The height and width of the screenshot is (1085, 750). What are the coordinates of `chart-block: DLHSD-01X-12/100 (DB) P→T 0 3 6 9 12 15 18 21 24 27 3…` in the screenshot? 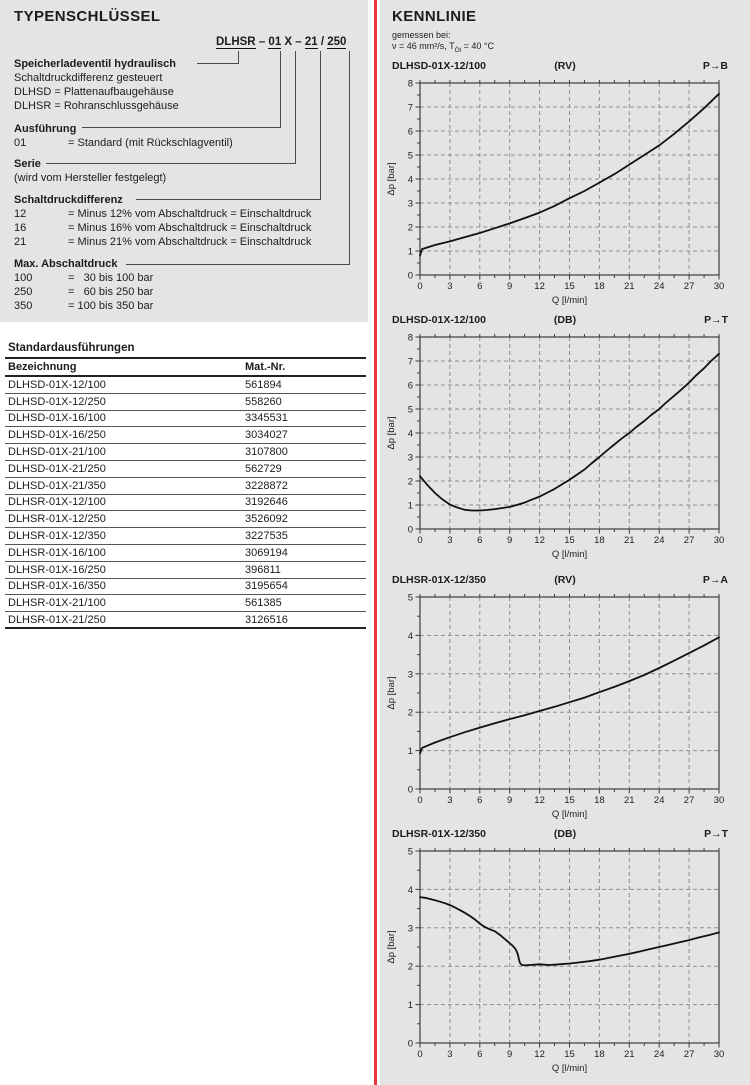 It's located at (565, 440).